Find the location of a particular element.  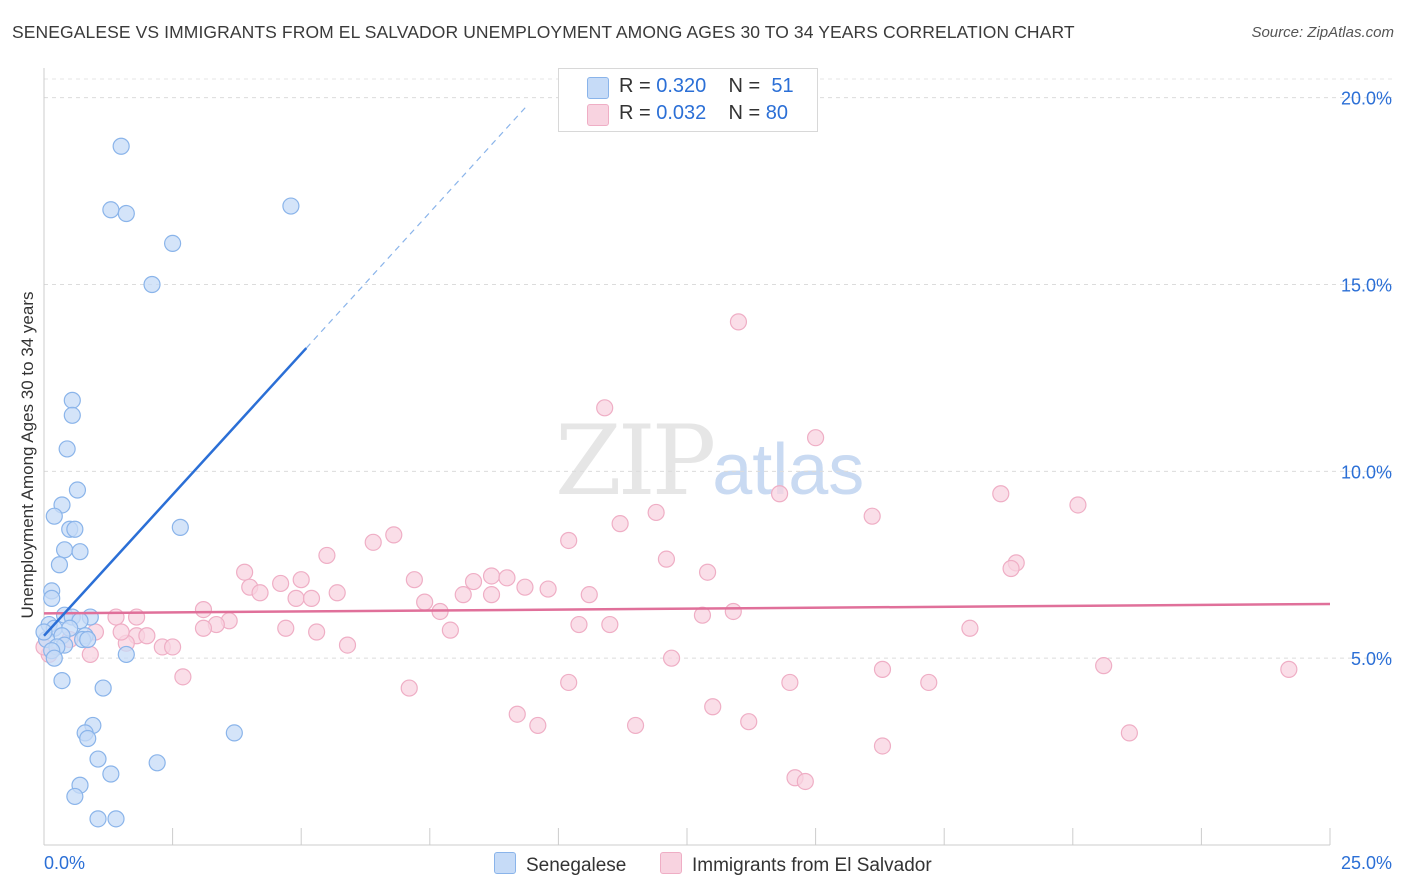

legend-n-value: 51 is located at coordinates (782, 86).